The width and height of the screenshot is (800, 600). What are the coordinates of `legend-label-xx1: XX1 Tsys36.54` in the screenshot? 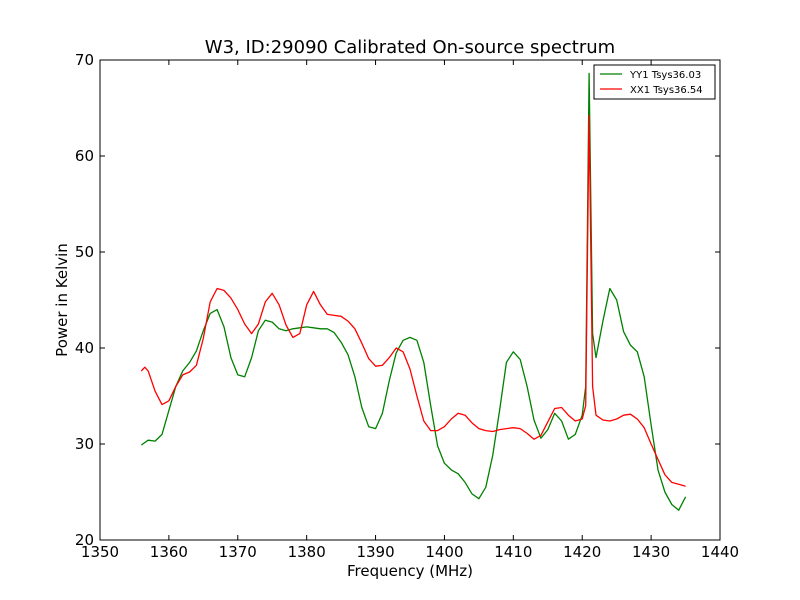 It's located at (666, 90).